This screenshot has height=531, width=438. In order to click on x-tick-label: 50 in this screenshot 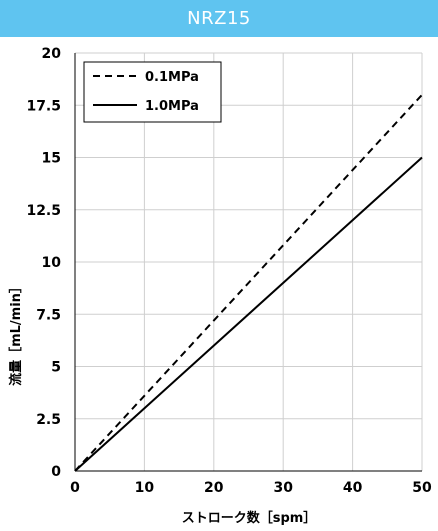, I will do `click(422, 488)`.